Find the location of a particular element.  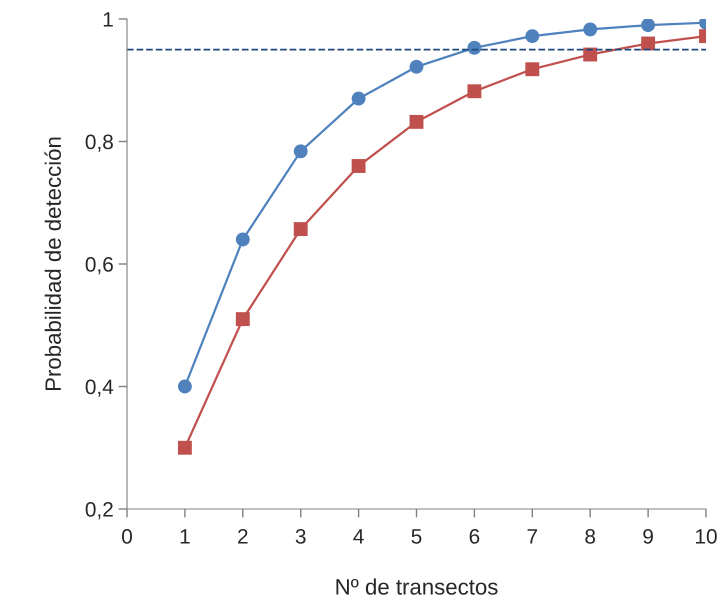

y-tick-label: 0,2 is located at coordinates (99, 511).